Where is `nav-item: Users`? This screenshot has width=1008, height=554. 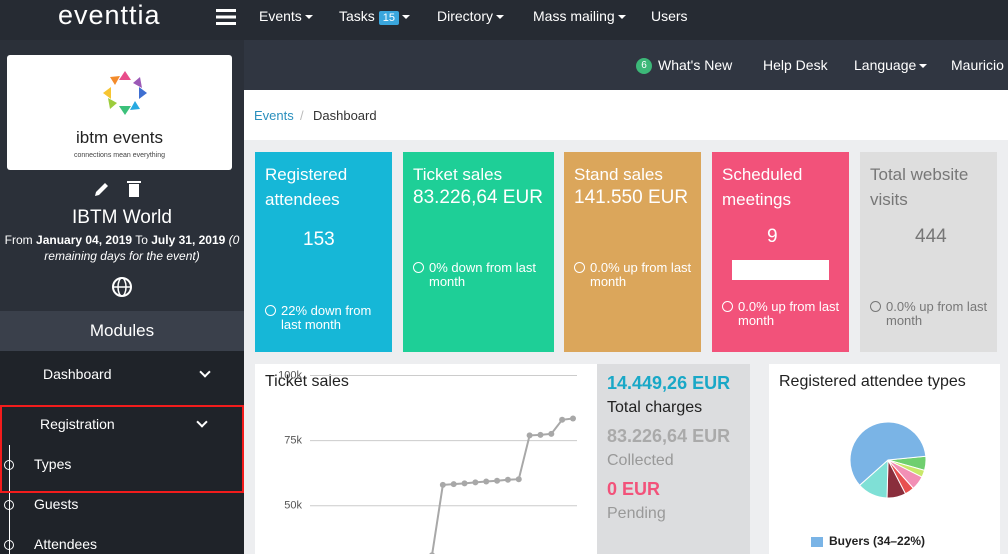
nav-item: Users is located at coordinates (669, 16).